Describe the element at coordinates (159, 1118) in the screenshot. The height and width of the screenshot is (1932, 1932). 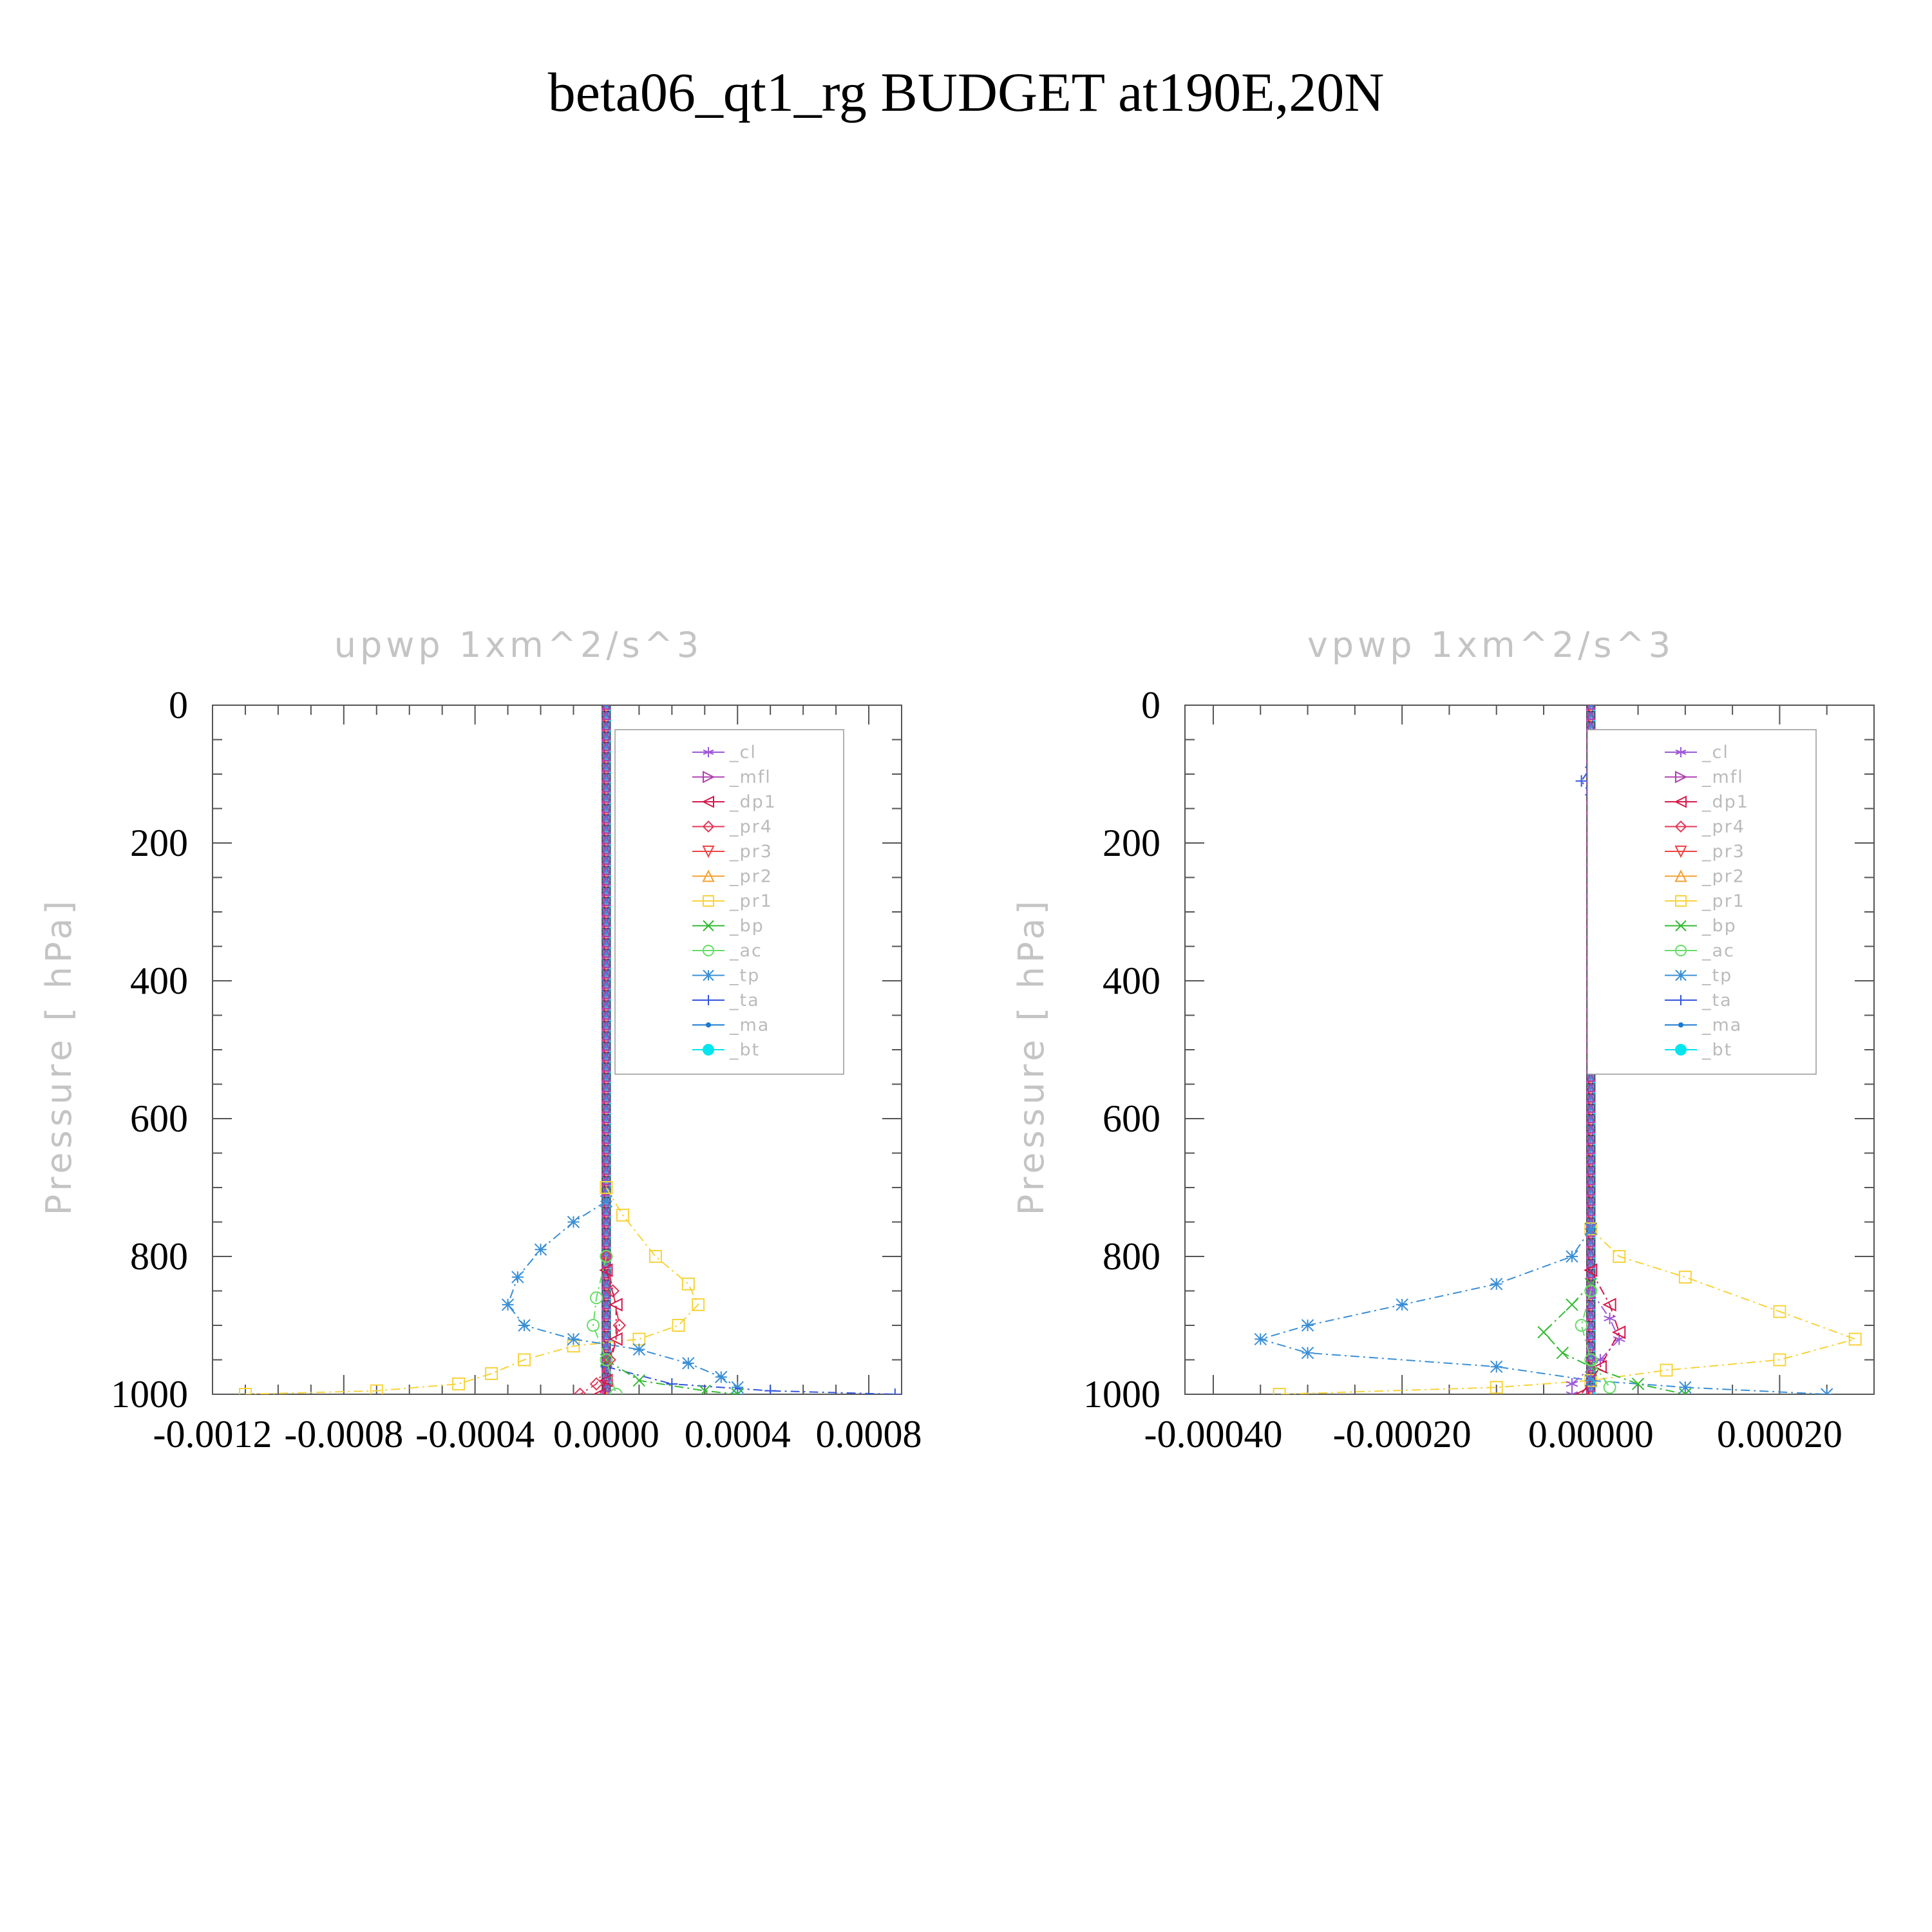
I see `y-tick-label: 600` at that location.